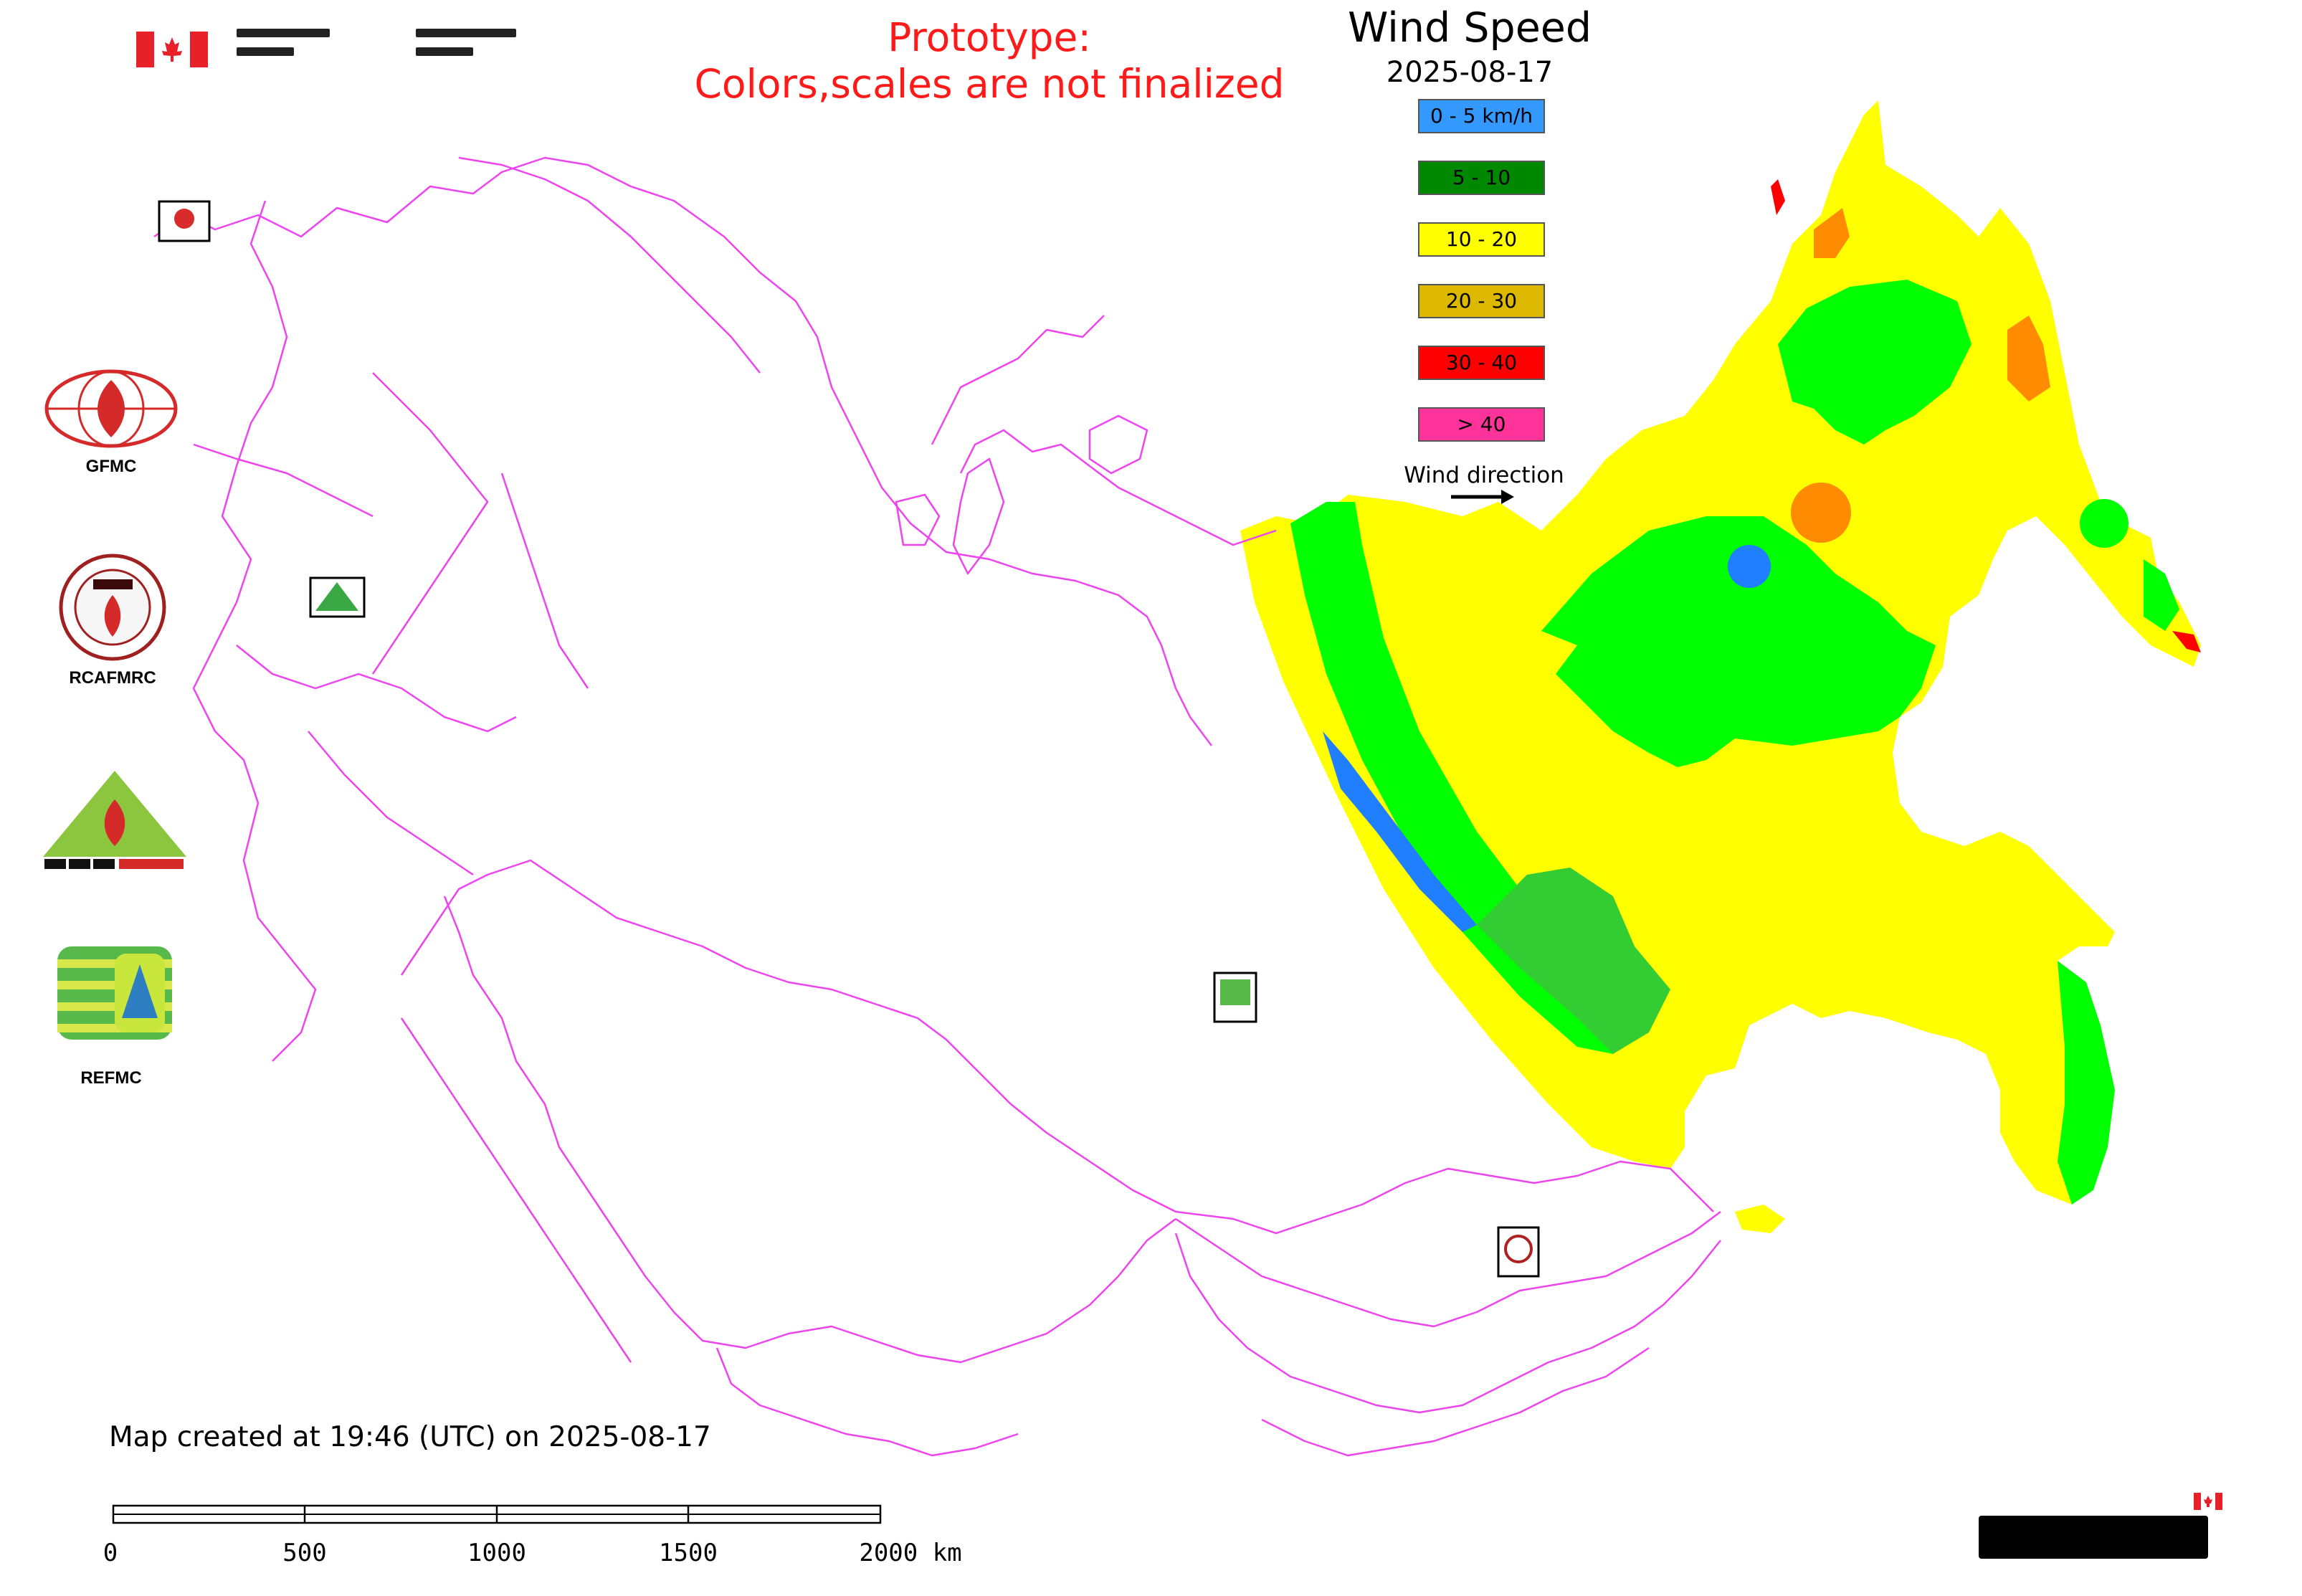  I want to click on zone-10-20-island, so click(1760, 1219).